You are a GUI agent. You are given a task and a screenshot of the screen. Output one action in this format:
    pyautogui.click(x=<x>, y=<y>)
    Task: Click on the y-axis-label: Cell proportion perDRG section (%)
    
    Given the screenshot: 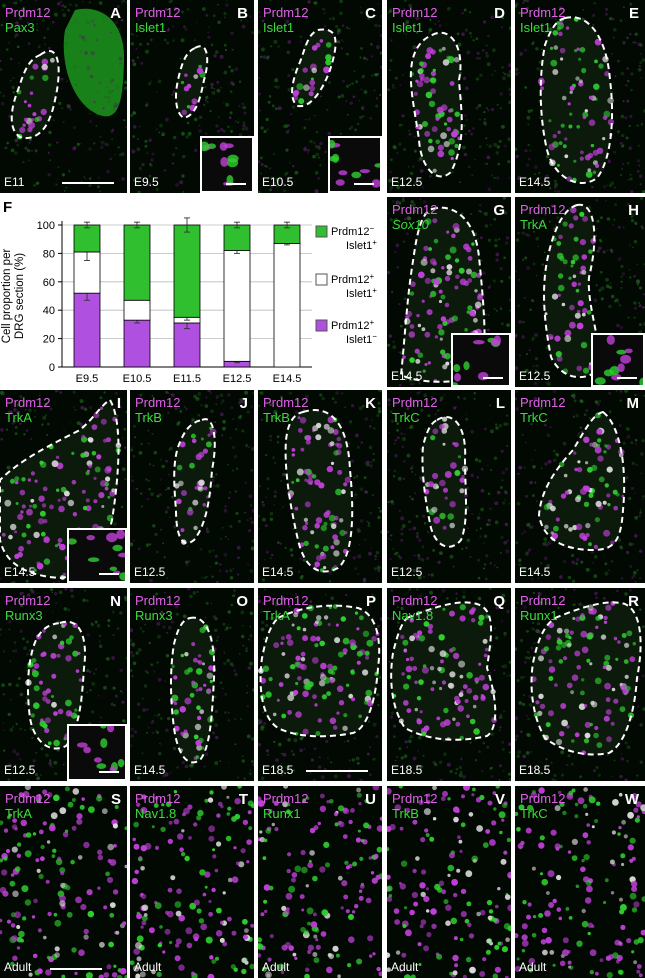 What is the action you would take?
    pyautogui.click(x=13, y=296)
    